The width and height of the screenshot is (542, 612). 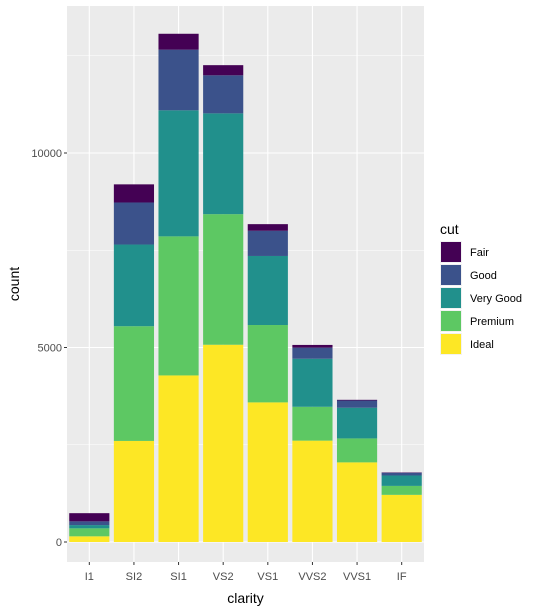 What do you see at coordinates (89, 527) in the screenshot?
I see `bar-i1-very-good` at bounding box center [89, 527].